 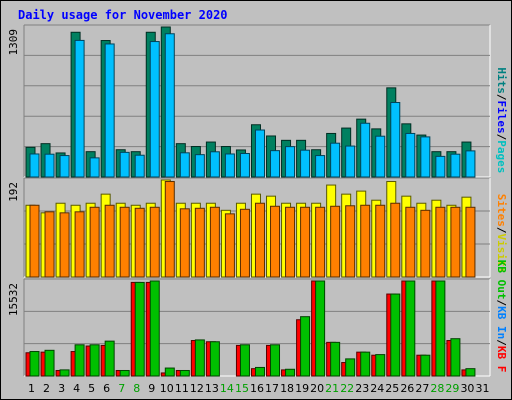 I want to click on x-tick-label-day-16: 16, so click(x=257, y=388).